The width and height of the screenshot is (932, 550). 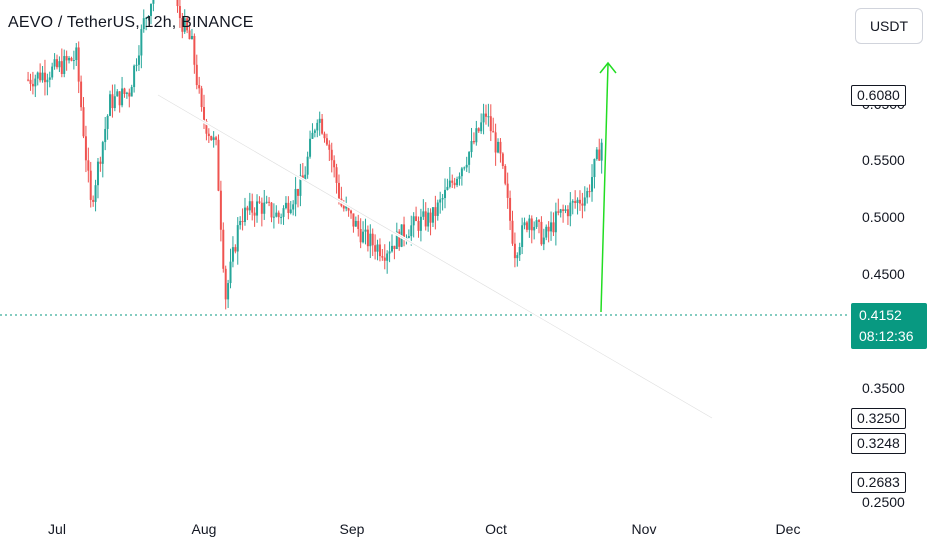 What do you see at coordinates (644, 529) in the screenshot?
I see `x-tick: Nov` at bounding box center [644, 529].